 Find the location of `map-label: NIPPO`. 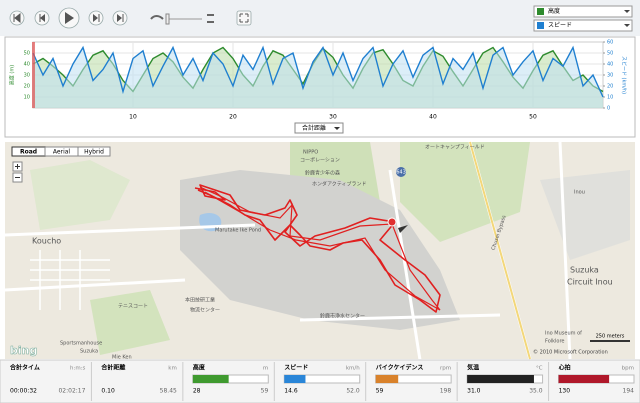

map-label: NIPPO is located at coordinates (310, 153).